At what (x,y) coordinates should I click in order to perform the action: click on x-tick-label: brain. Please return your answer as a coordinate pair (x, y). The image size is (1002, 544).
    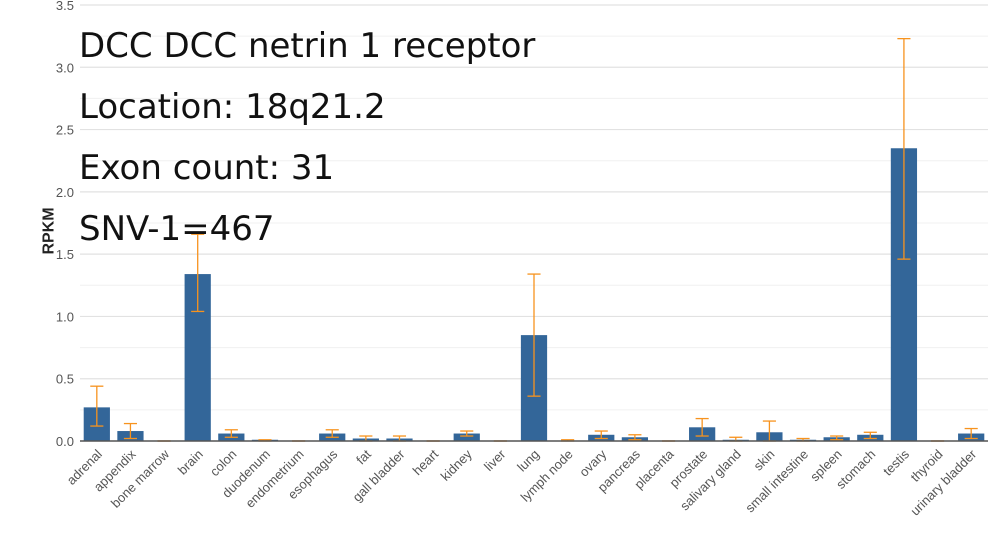
    Looking at the image, I should click on (190, 462).